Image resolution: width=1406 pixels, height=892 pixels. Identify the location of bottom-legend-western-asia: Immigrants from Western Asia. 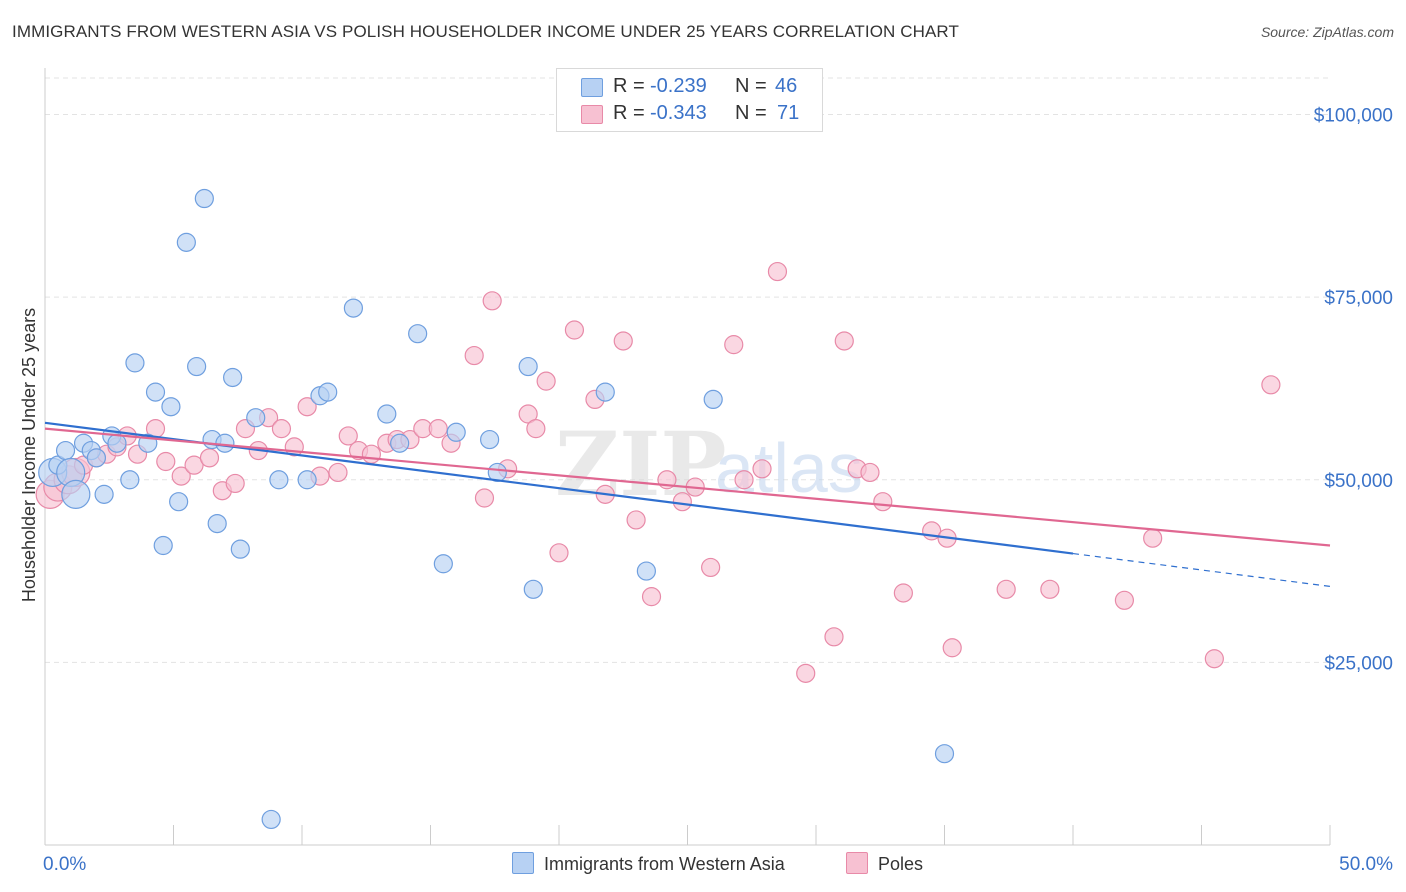
(648, 863).